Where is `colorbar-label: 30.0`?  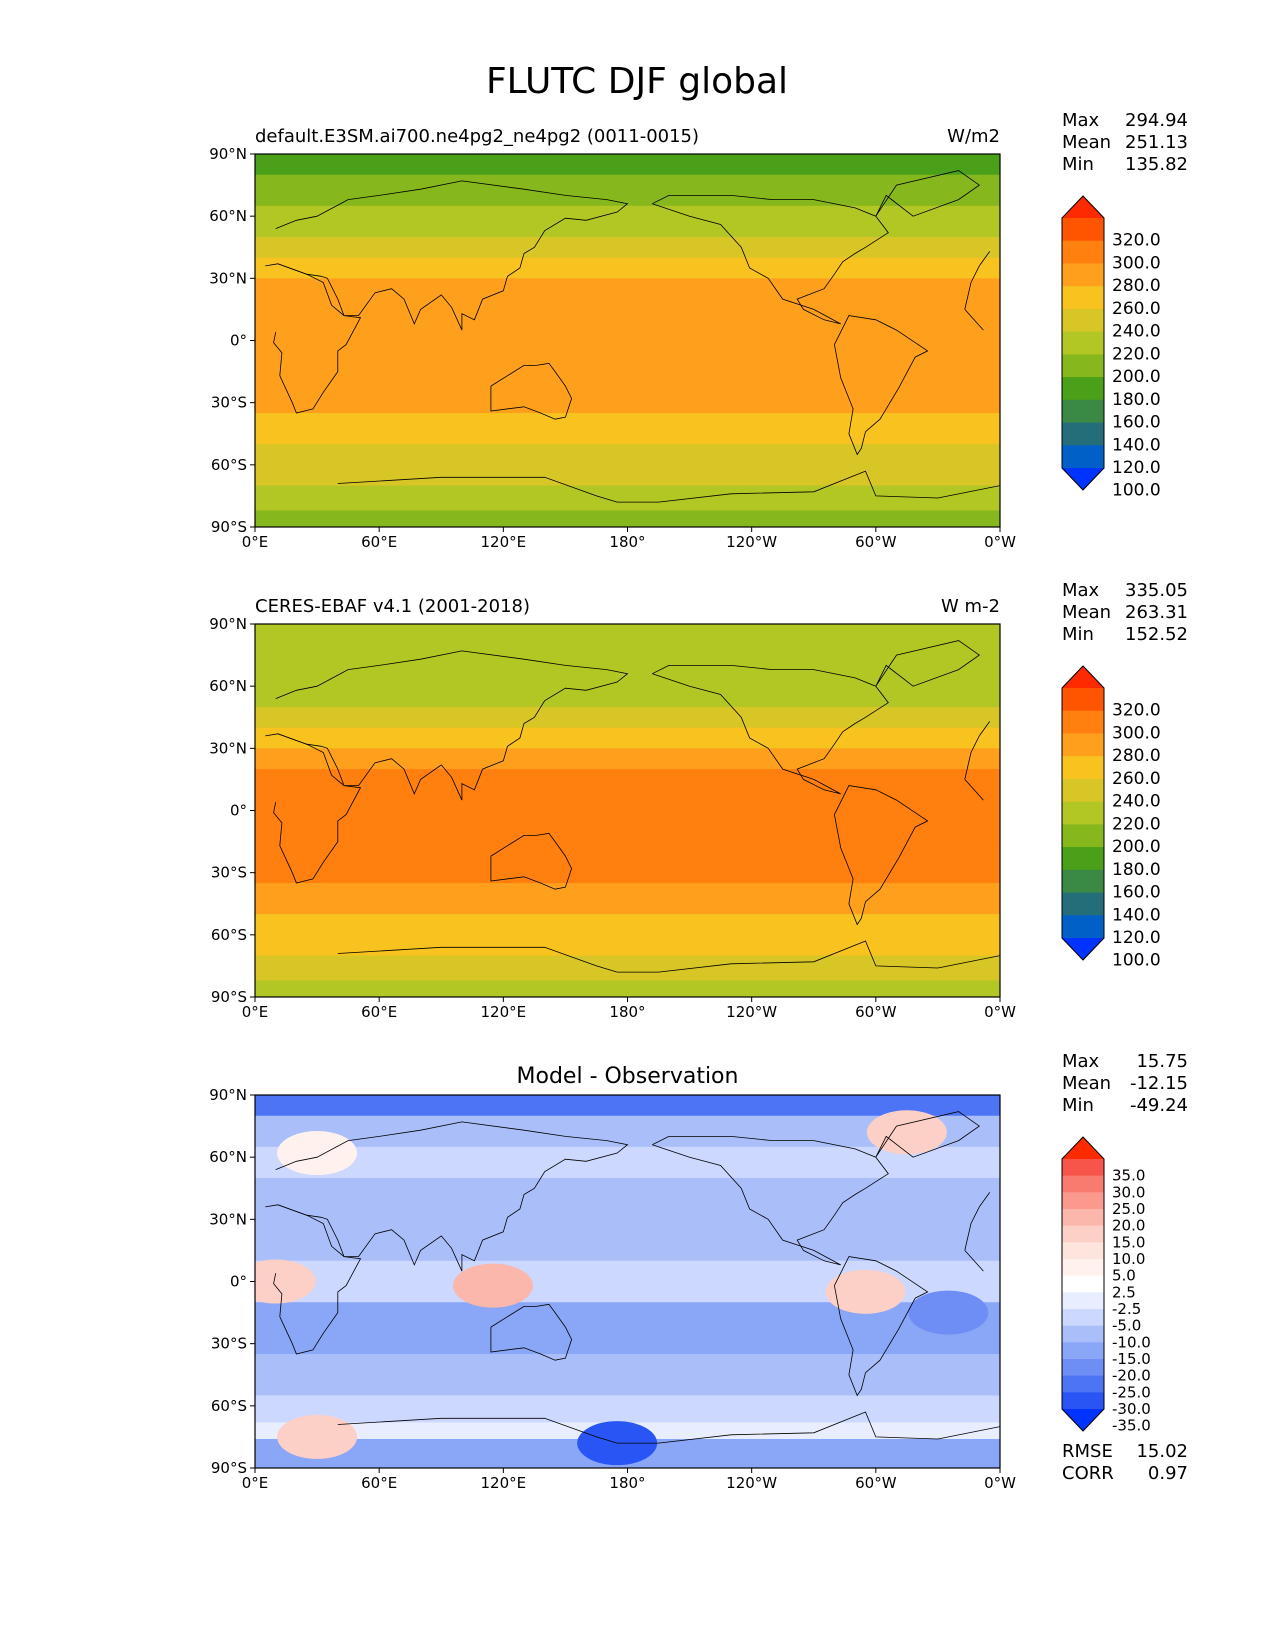 colorbar-label: 30.0 is located at coordinates (1128, 1192).